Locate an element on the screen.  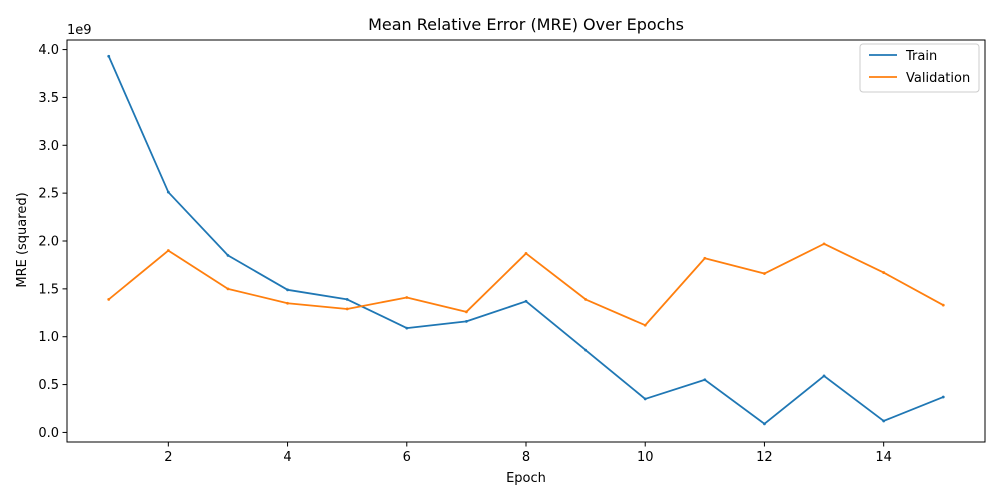
y-tick-label: 1.5 is located at coordinates (48, 289).